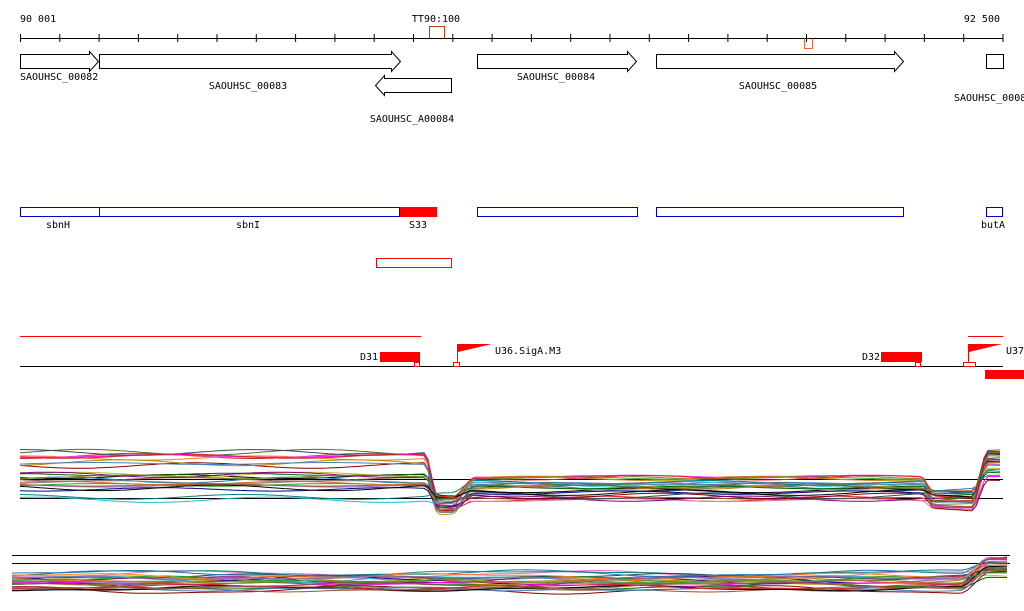 The image size is (1024, 611). Describe the element at coordinates (989, 79) in the screenshot. I see `gene-arrow: SAOUHSC_0008` at that location.